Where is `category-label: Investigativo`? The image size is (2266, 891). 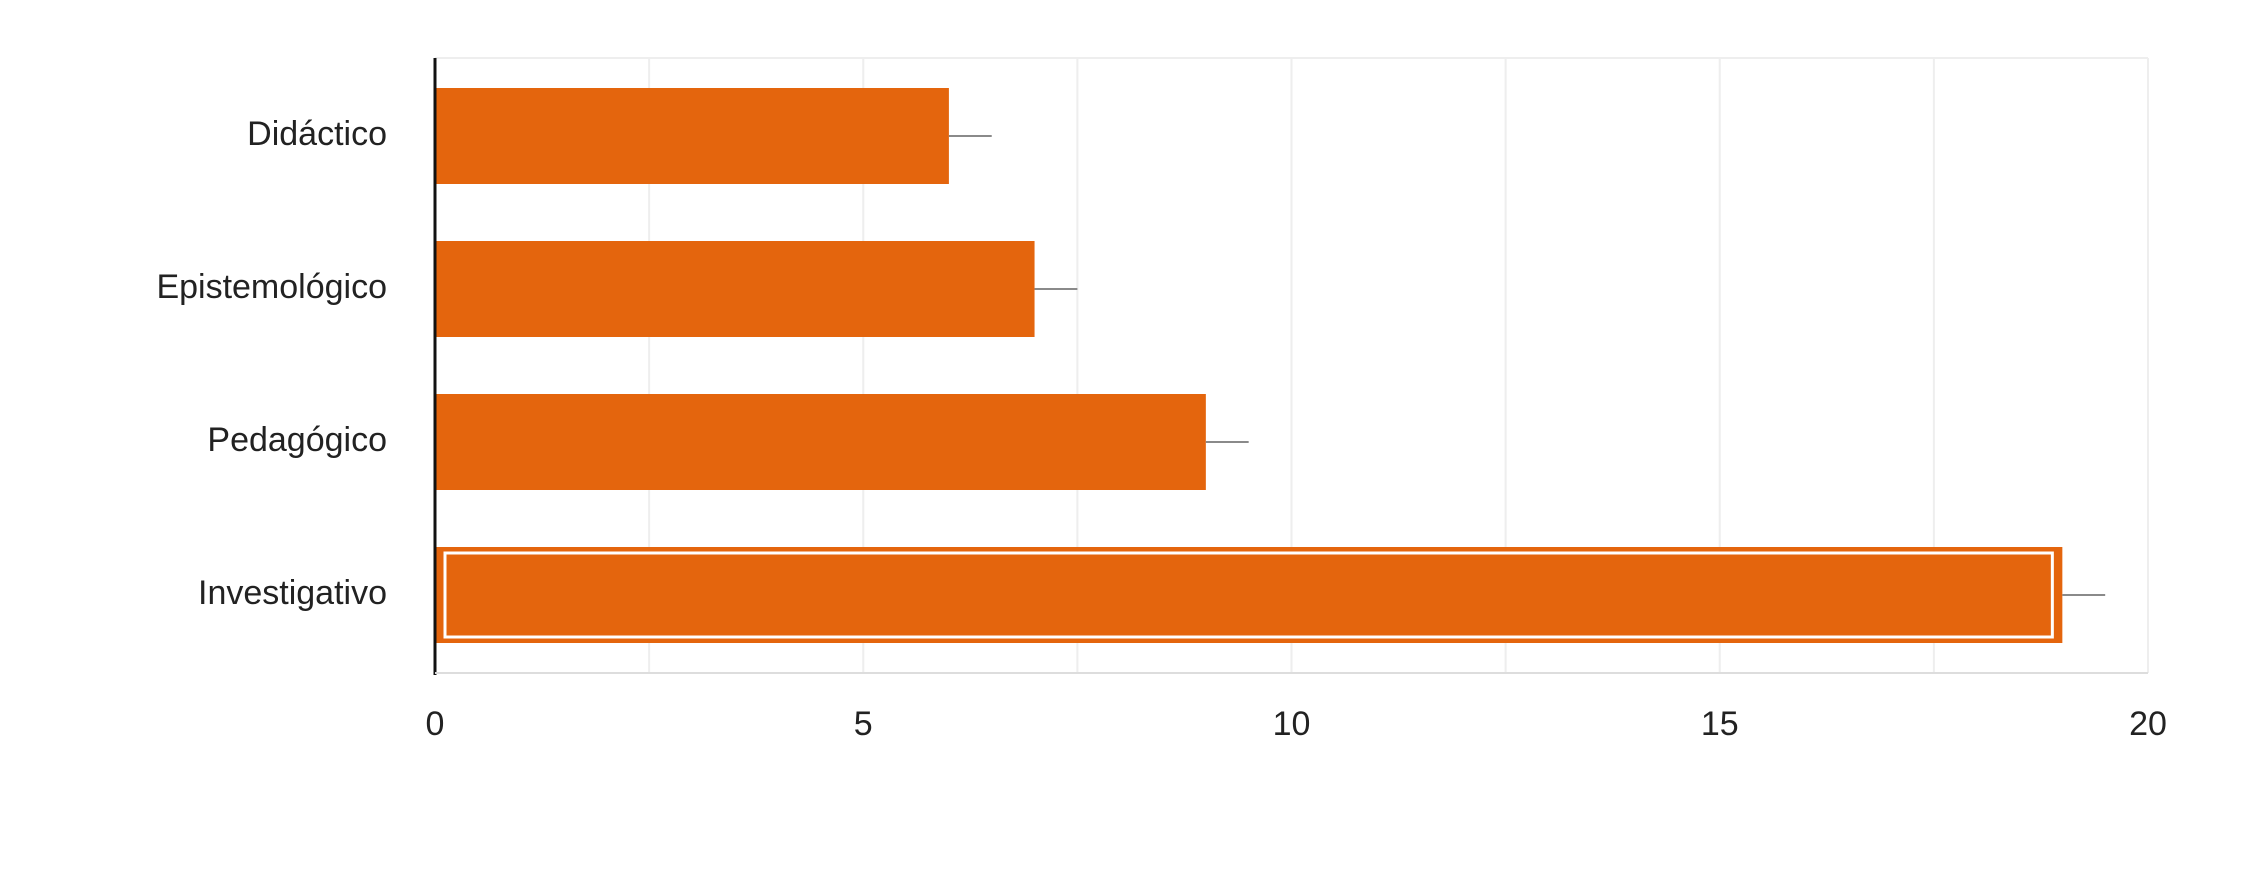
category-label: Investigativo is located at coordinates (292, 593).